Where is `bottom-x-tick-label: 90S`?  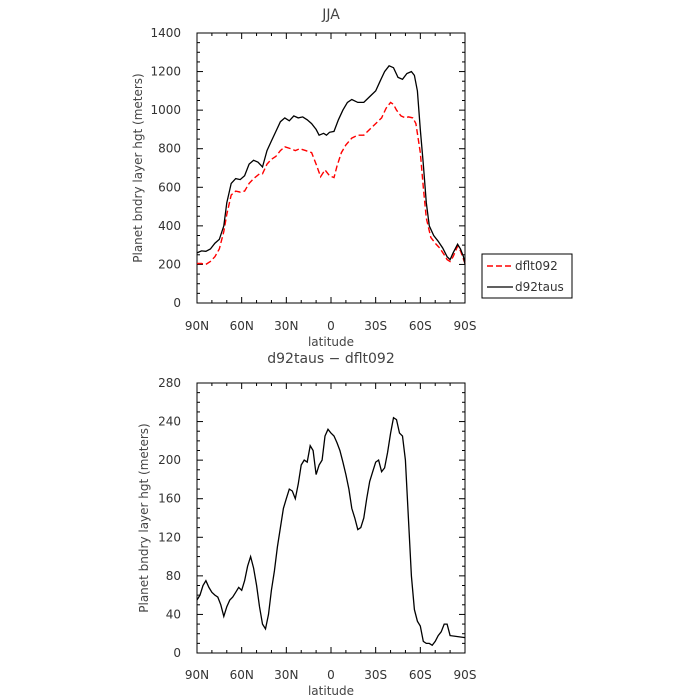
bottom-x-tick-label: 90S is located at coordinates (465, 675).